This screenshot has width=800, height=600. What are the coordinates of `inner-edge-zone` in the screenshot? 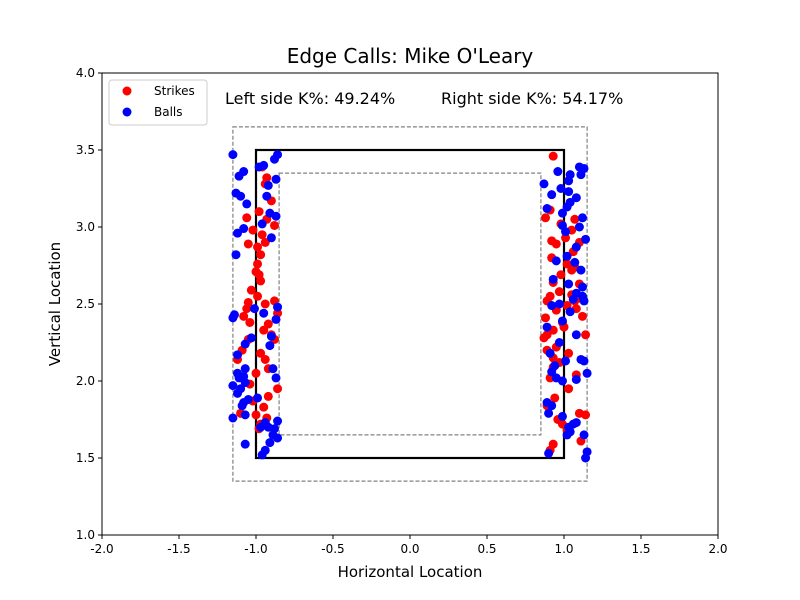 It's located at (410, 304).